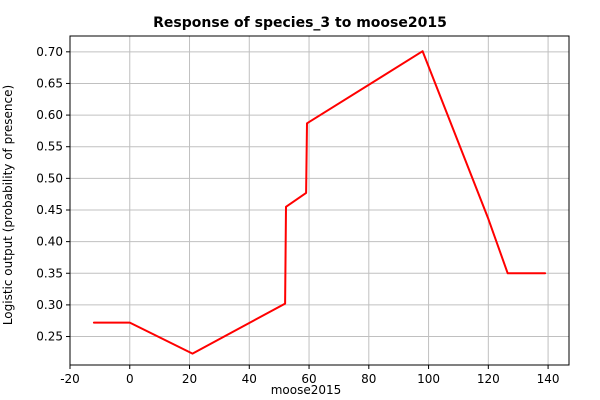 This screenshot has width=600, height=400. Describe the element at coordinates (49, 178) in the screenshot. I see `y-tick-label: 0.50` at that location.